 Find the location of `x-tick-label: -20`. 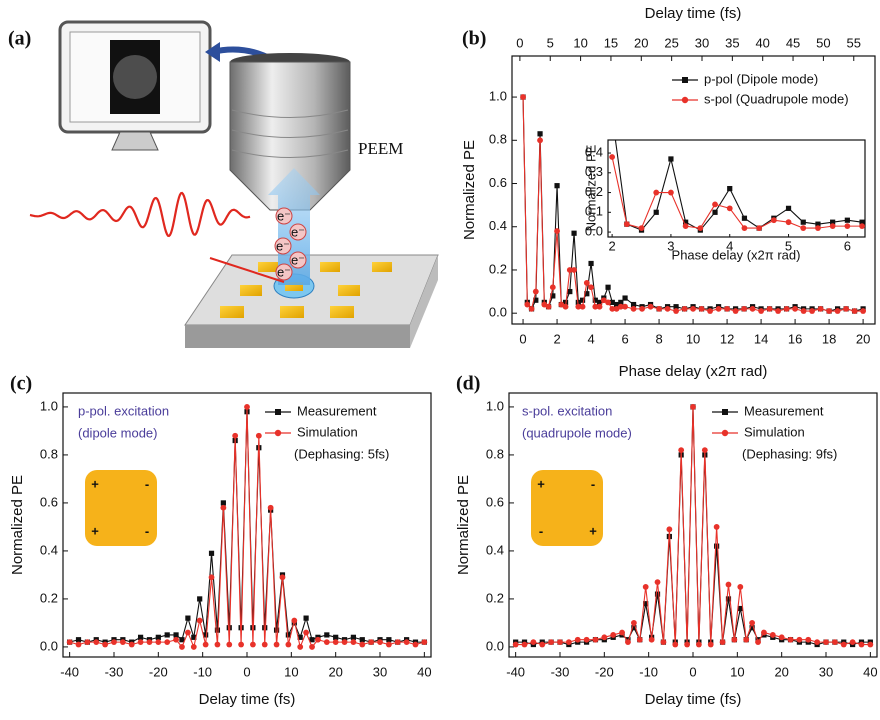

x-tick-label: -20 is located at coordinates (604, 671).